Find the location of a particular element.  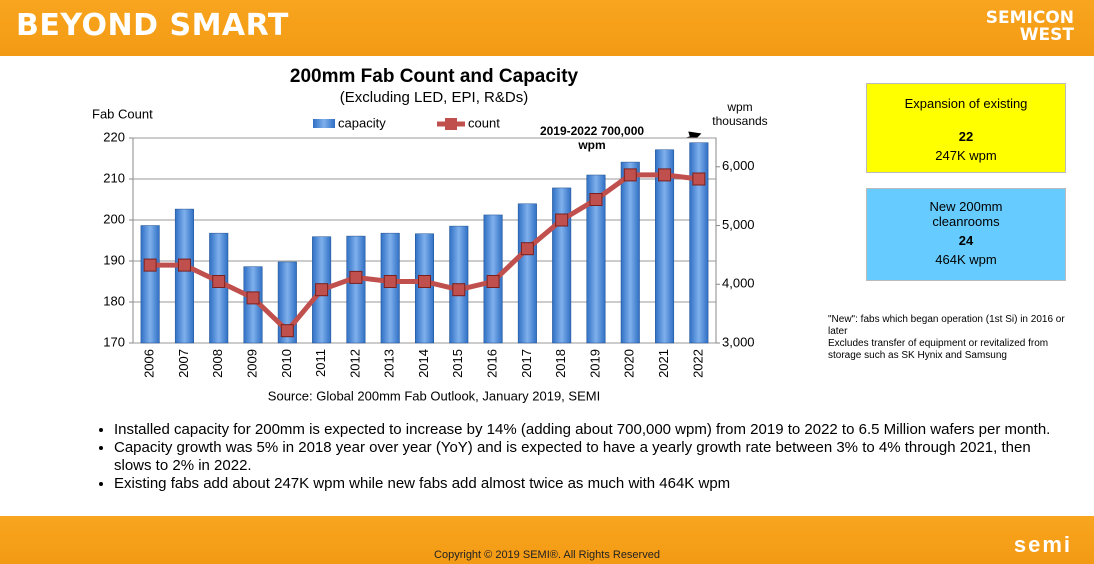

box-count: 22 is located at coordinates (966, 136).